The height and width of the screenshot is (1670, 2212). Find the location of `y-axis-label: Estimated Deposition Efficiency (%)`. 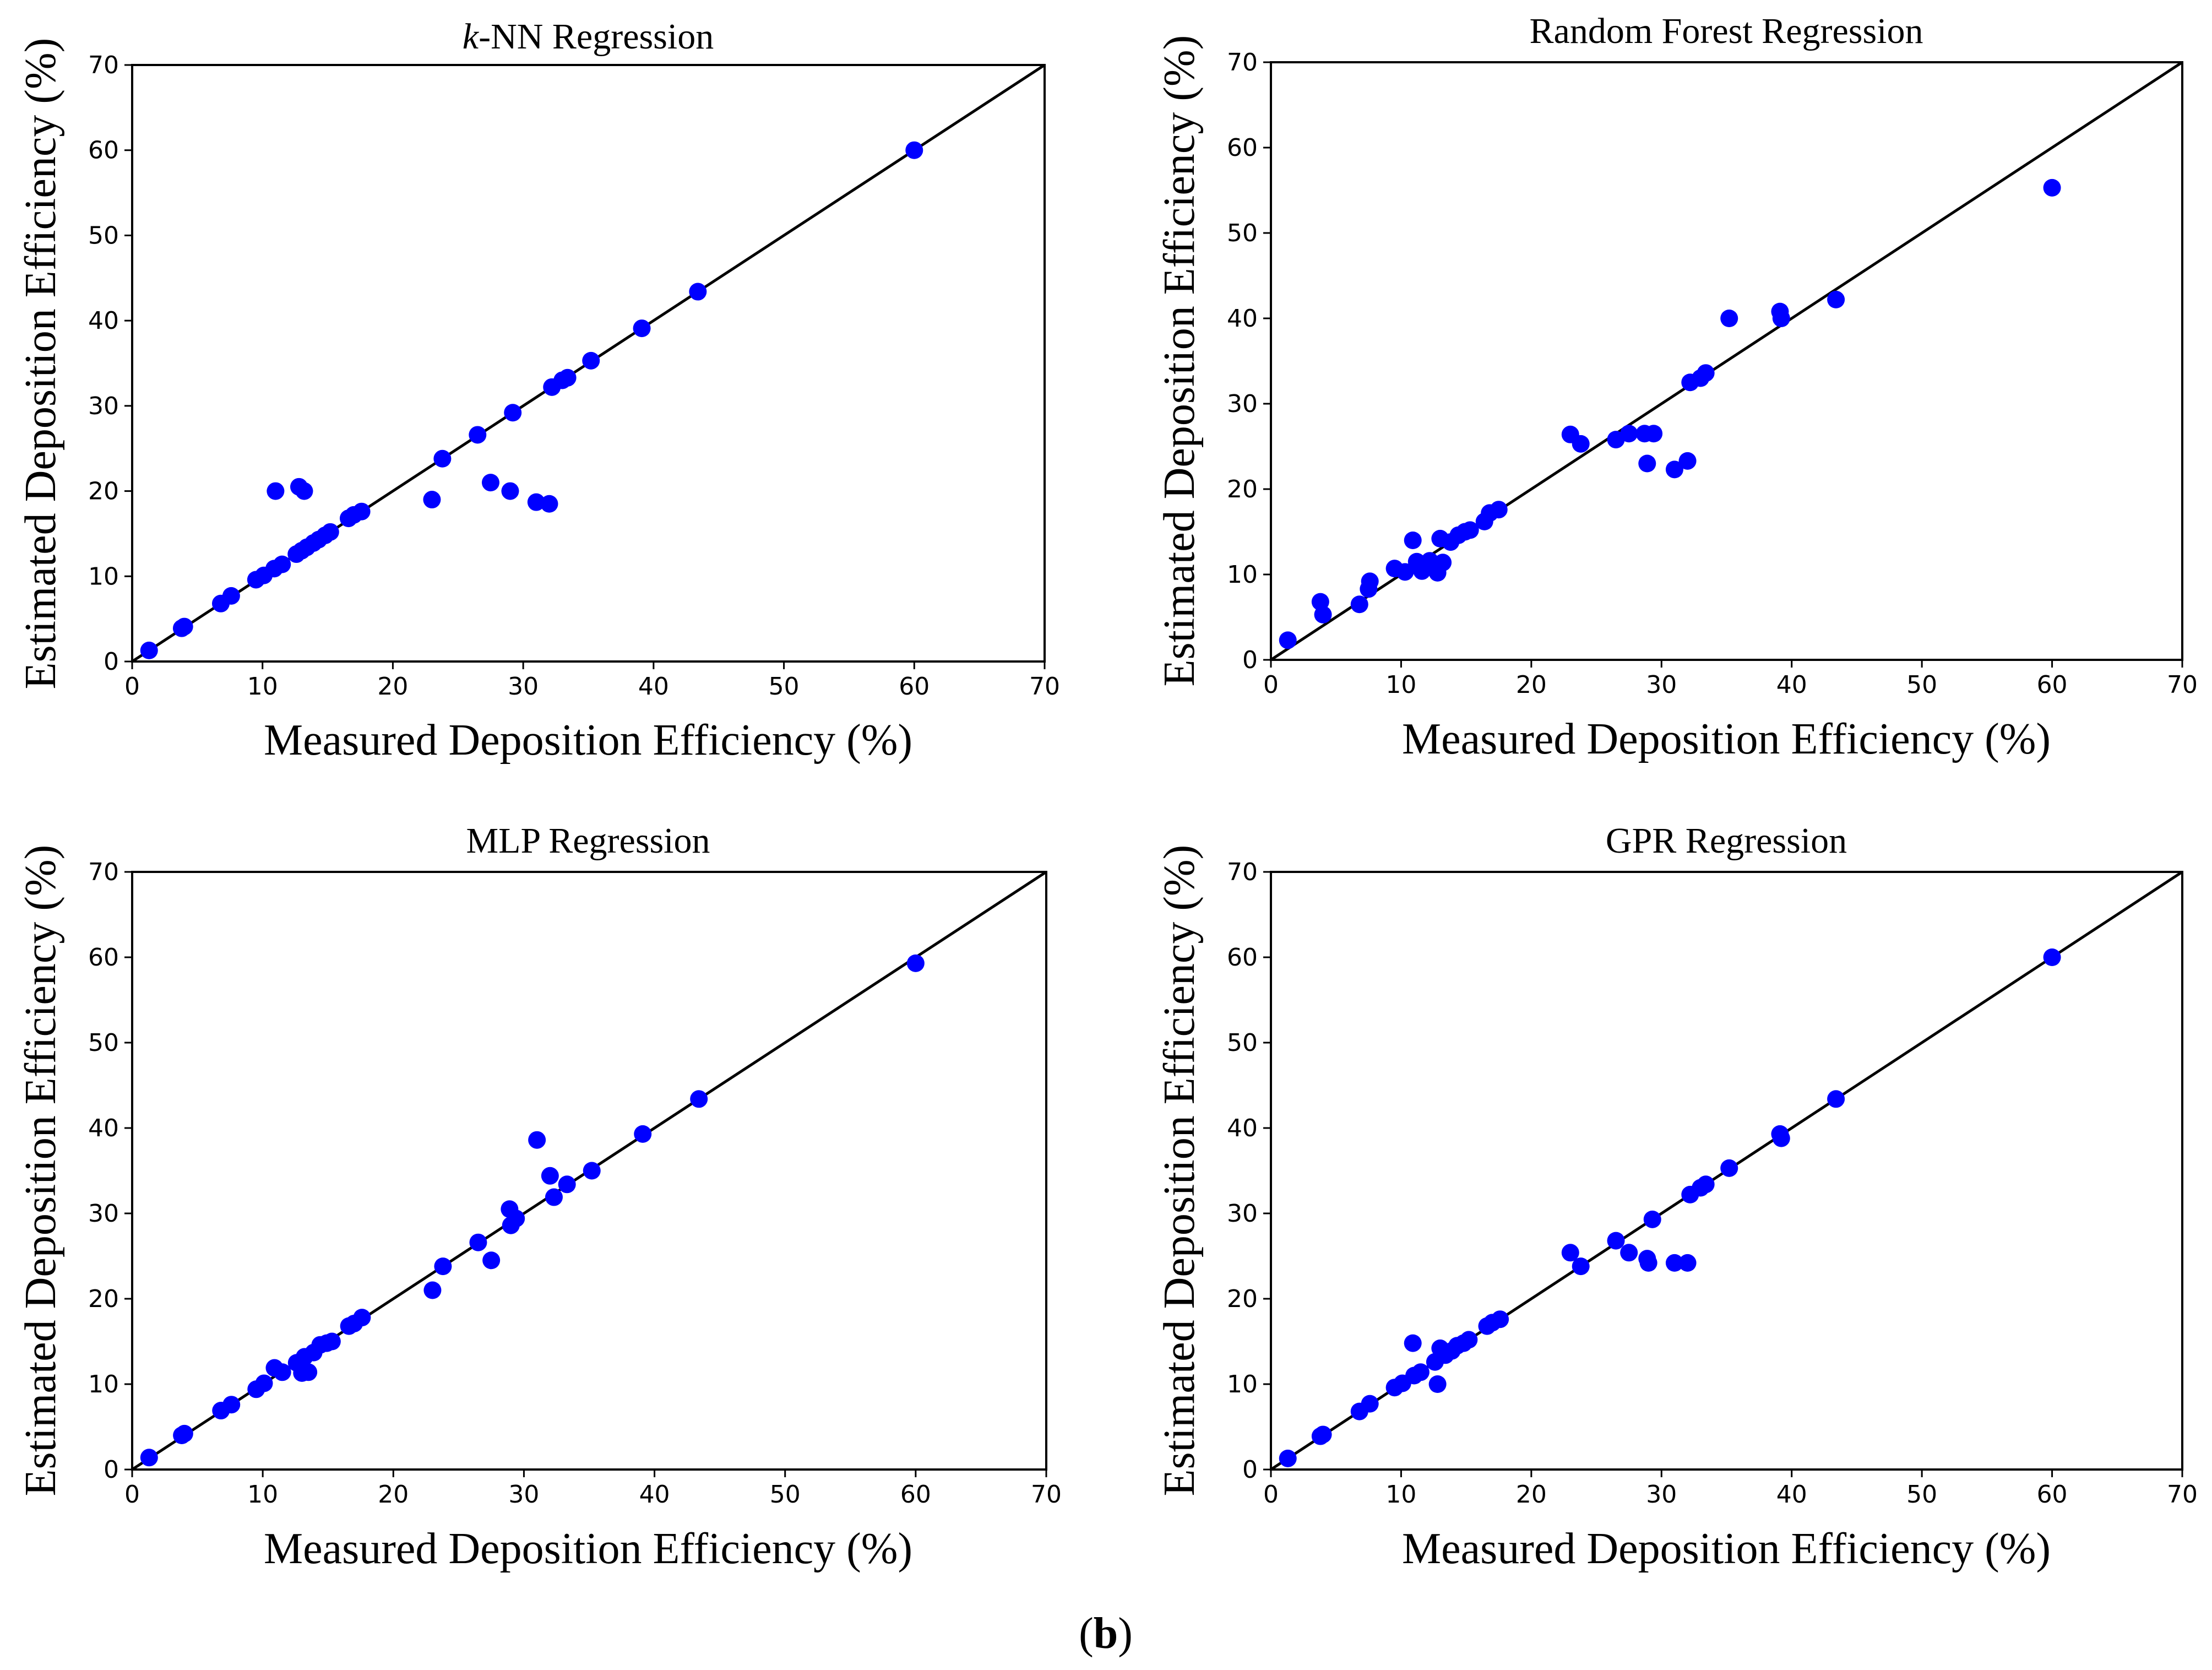

y-axis-label: Estimated Deposition Efficiency (%) is located at coordinates (41, 364).